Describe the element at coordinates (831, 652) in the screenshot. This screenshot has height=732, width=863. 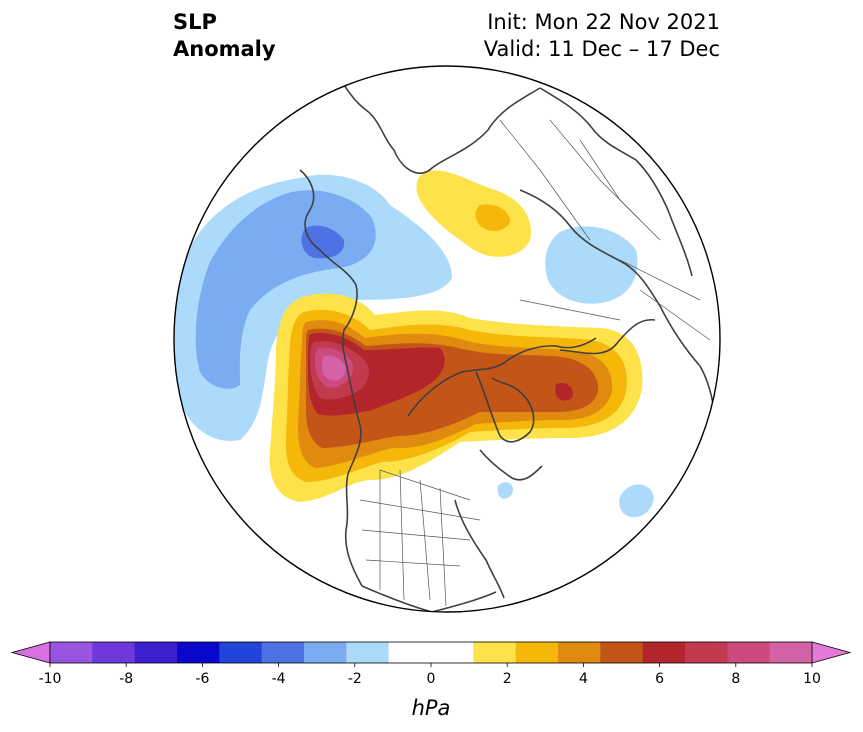
I see `colorbar-over-arrow` at that location.